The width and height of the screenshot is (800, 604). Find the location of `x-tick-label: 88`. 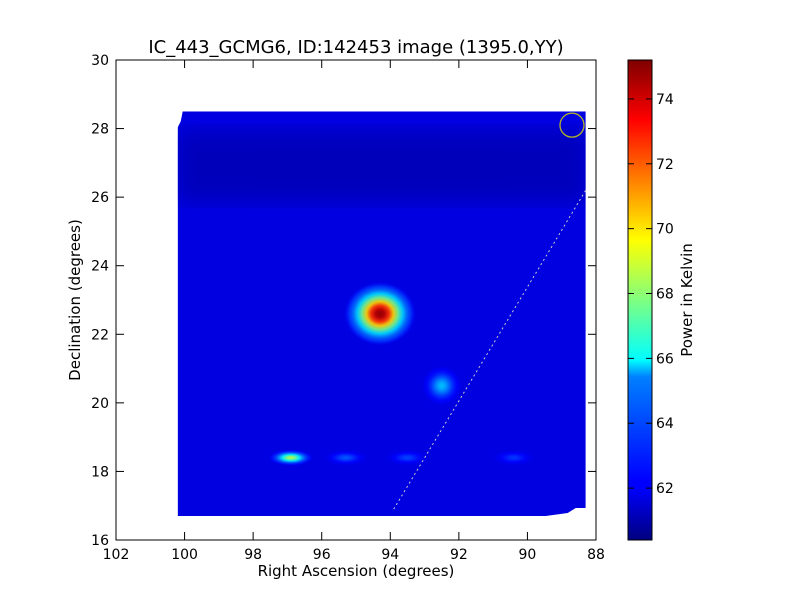

x-tick-label: 88 is located at coordinates (596, 555).